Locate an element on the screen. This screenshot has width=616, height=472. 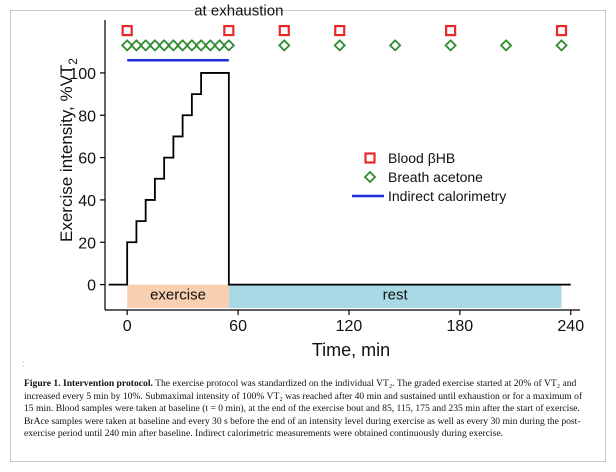
y-axis-label-text: Exercise intensity, %VT is located at coordinates (66, 153).